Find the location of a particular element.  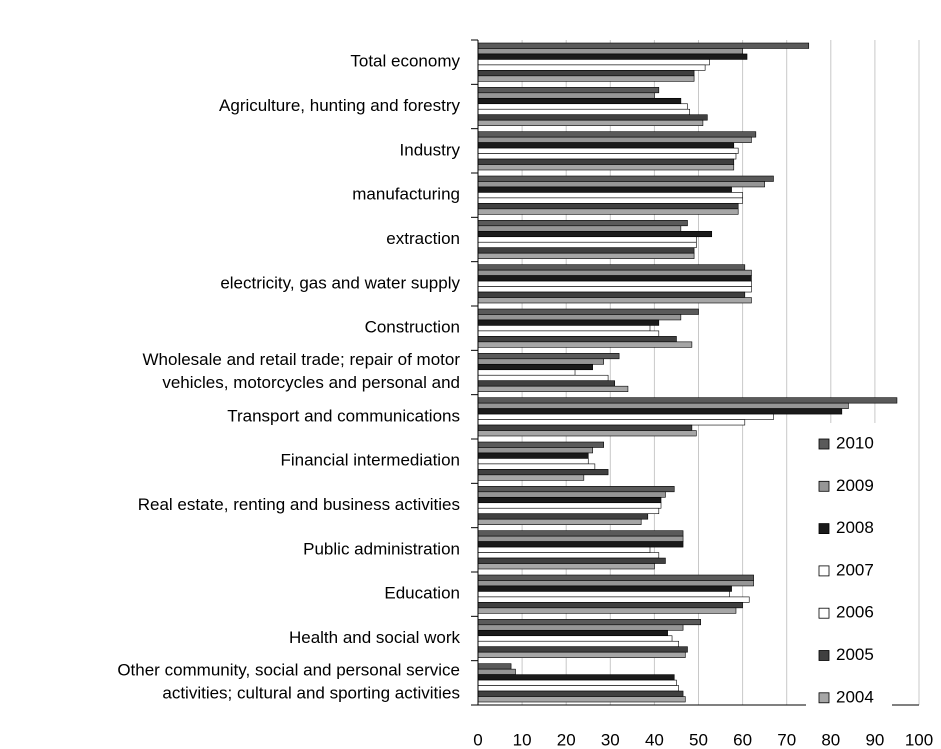

y-tick-label: manufacturing is located at coordinates (406, 194).